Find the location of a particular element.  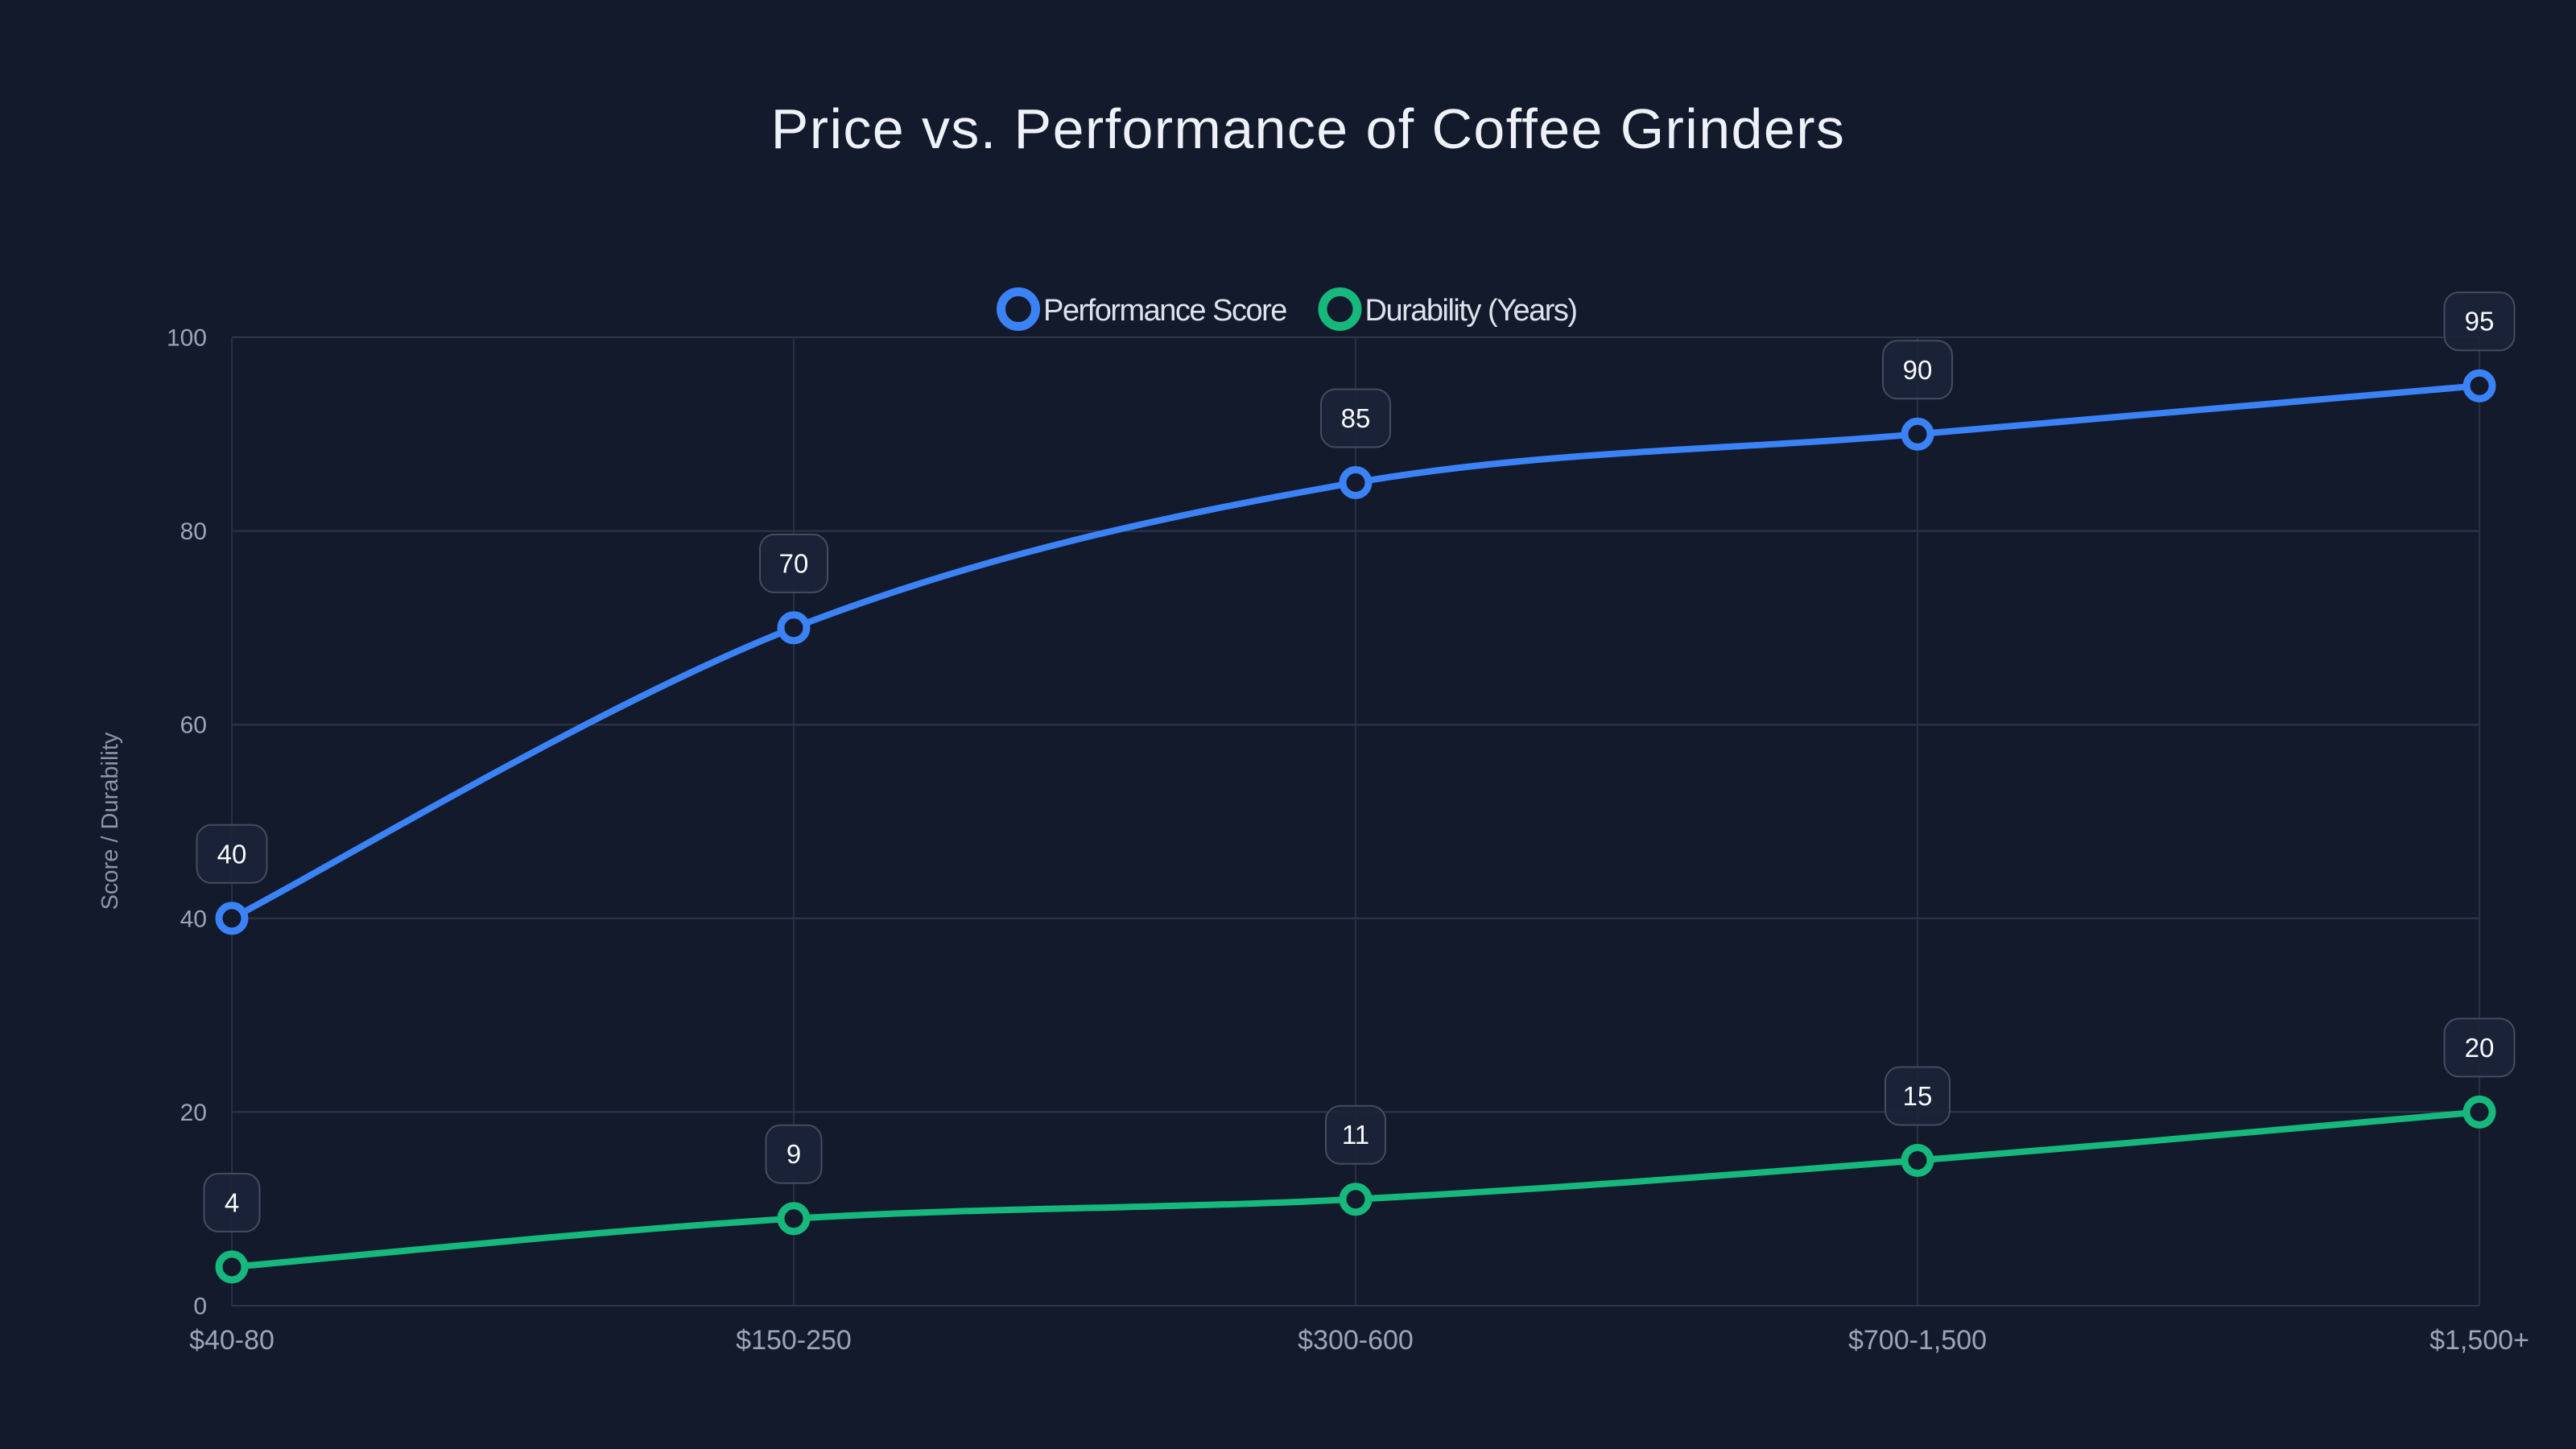

svg-text: $150-250 is located at coordinates (794, 1340).